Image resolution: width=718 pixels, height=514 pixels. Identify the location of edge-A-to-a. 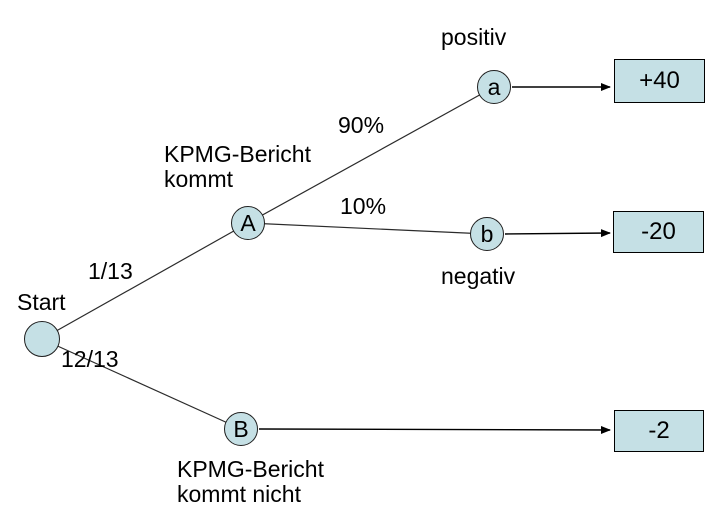
(371, 155).